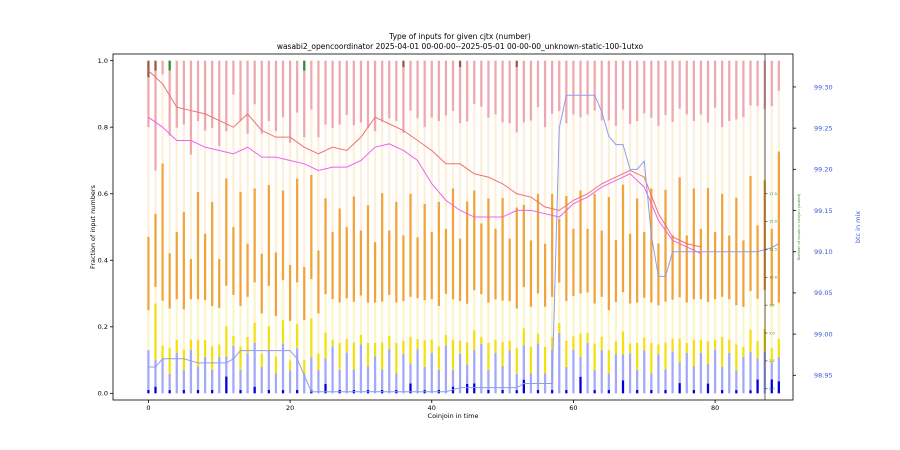 This screenshot has height=450, width=900. Describe the element at coordinates (772, 361) in the screenshot. I see `inner-tick-label: 2.5` at that location.